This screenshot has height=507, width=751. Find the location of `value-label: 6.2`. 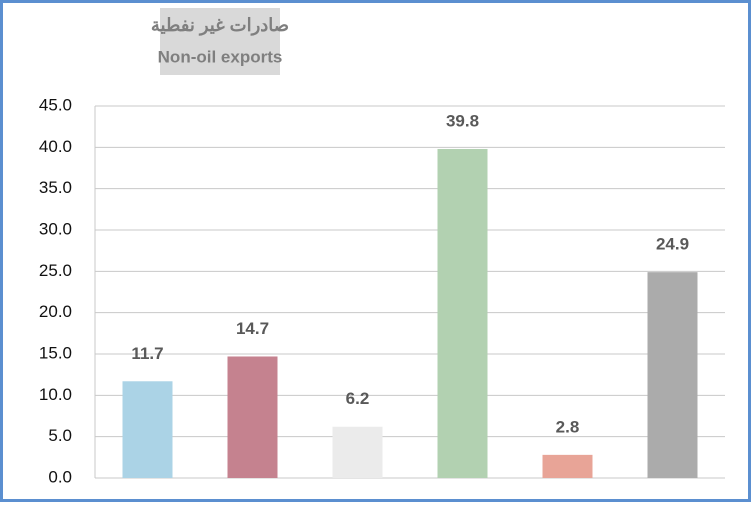

value-label: 6.2 is located at coordinates (358, 398).